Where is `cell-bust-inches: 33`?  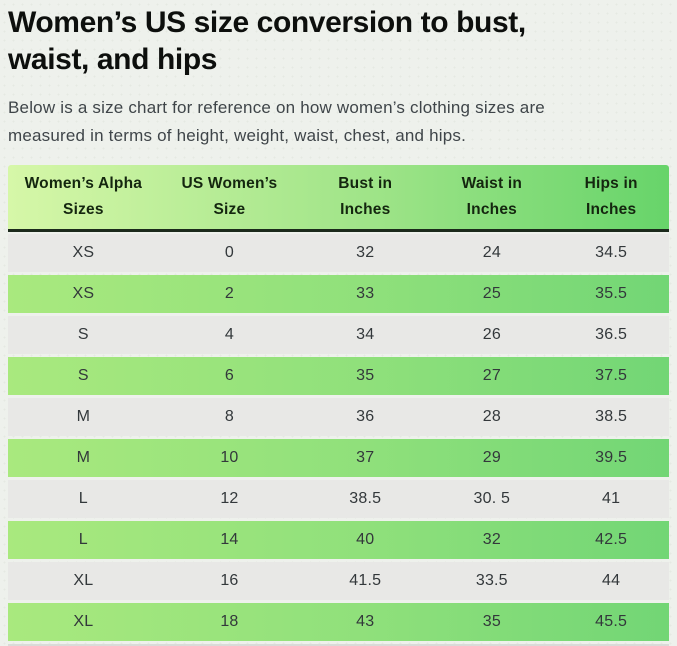
cell-bust-inches: 33 is located at coordinates (365, 293).